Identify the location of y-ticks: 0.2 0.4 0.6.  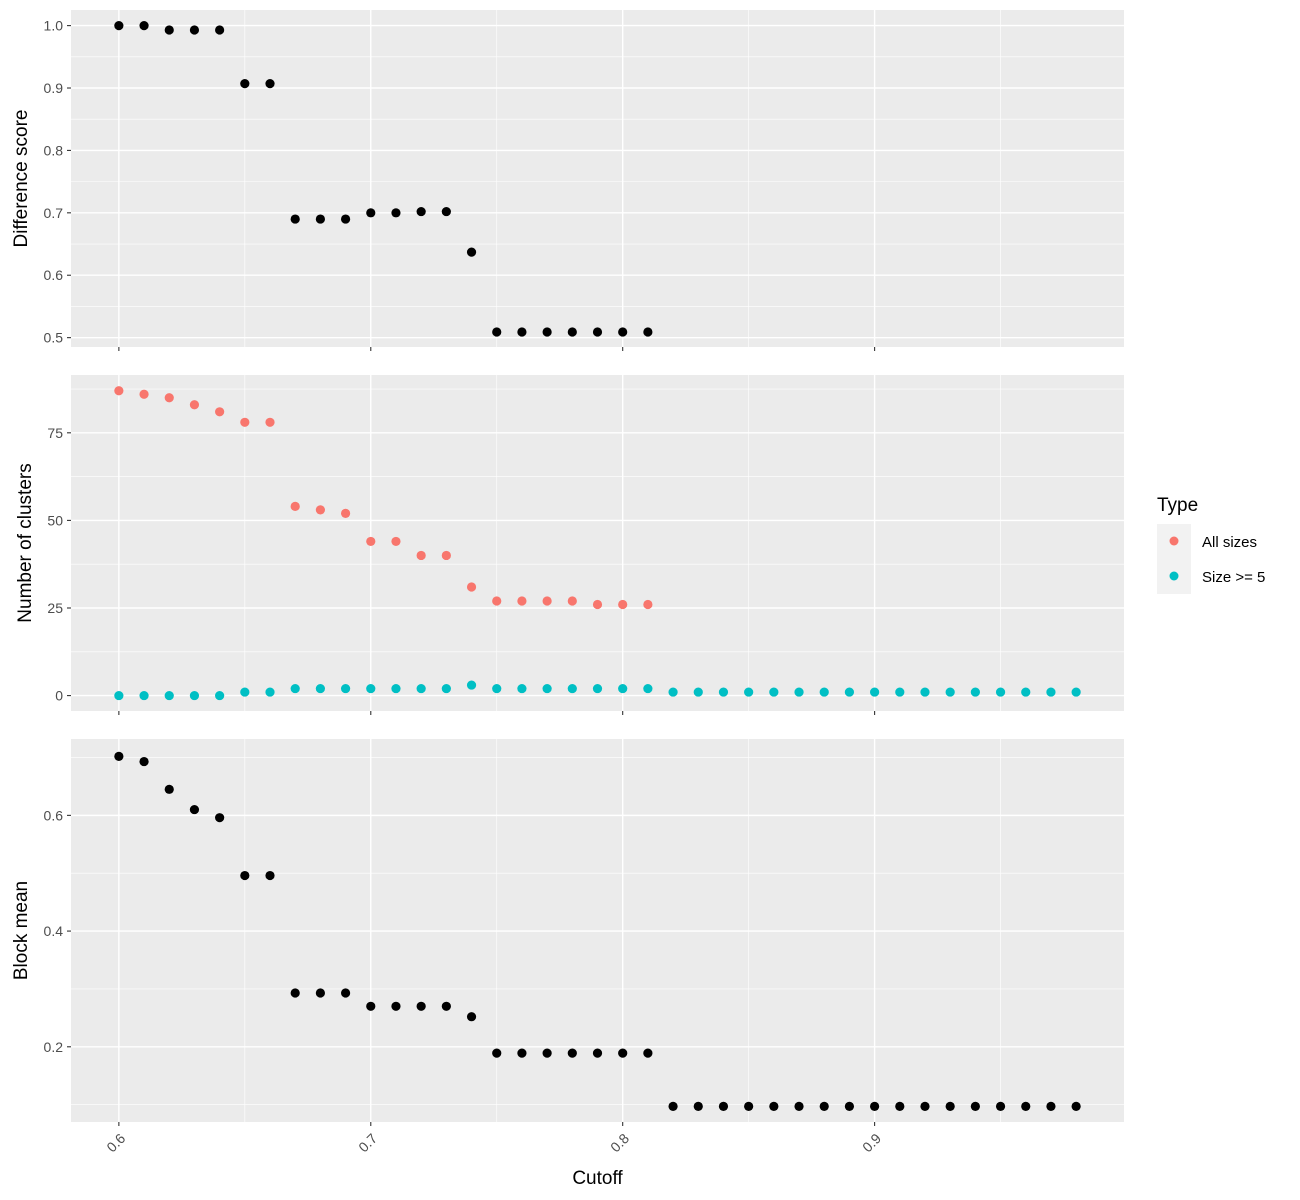
(57, 931).